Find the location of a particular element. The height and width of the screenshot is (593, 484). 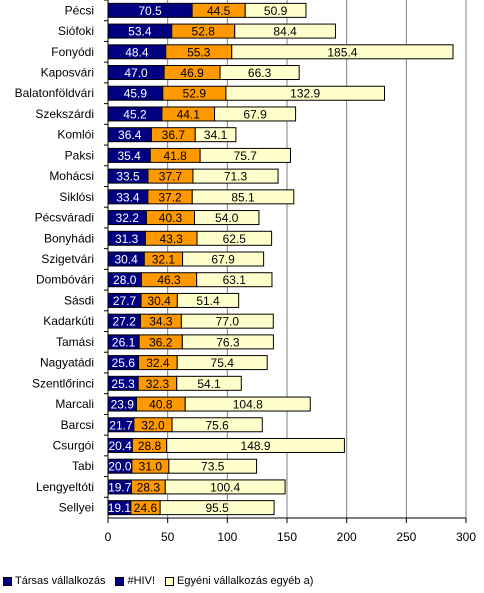

data-label: 27.7 is located at coordinates (125, 301).